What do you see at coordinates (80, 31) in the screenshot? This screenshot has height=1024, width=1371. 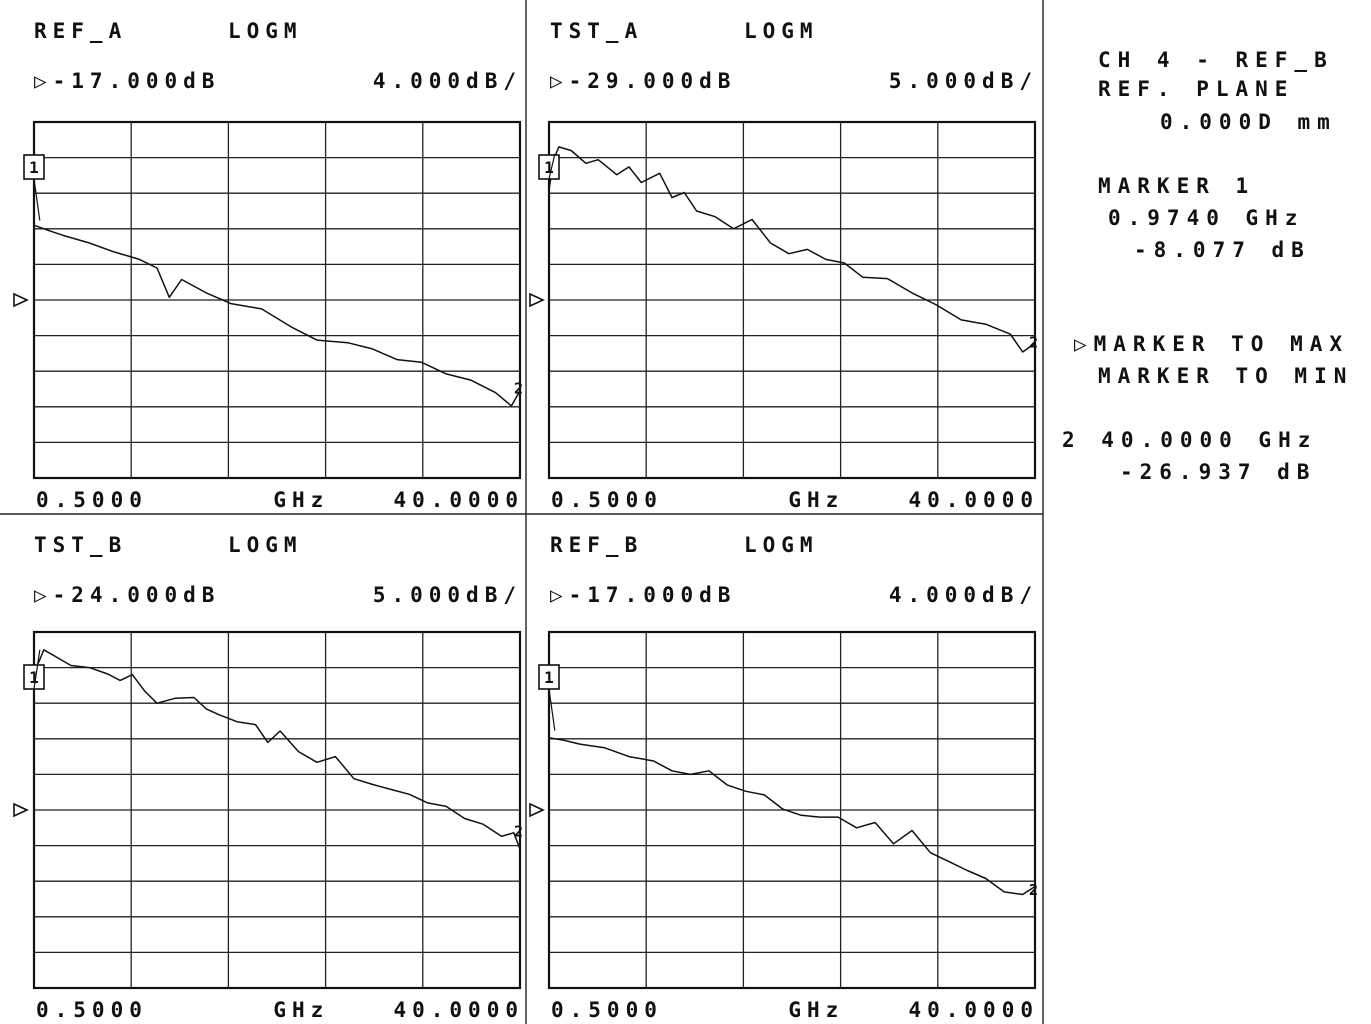 I see `channel-name: REF_A` at bounding box center [80, 31].